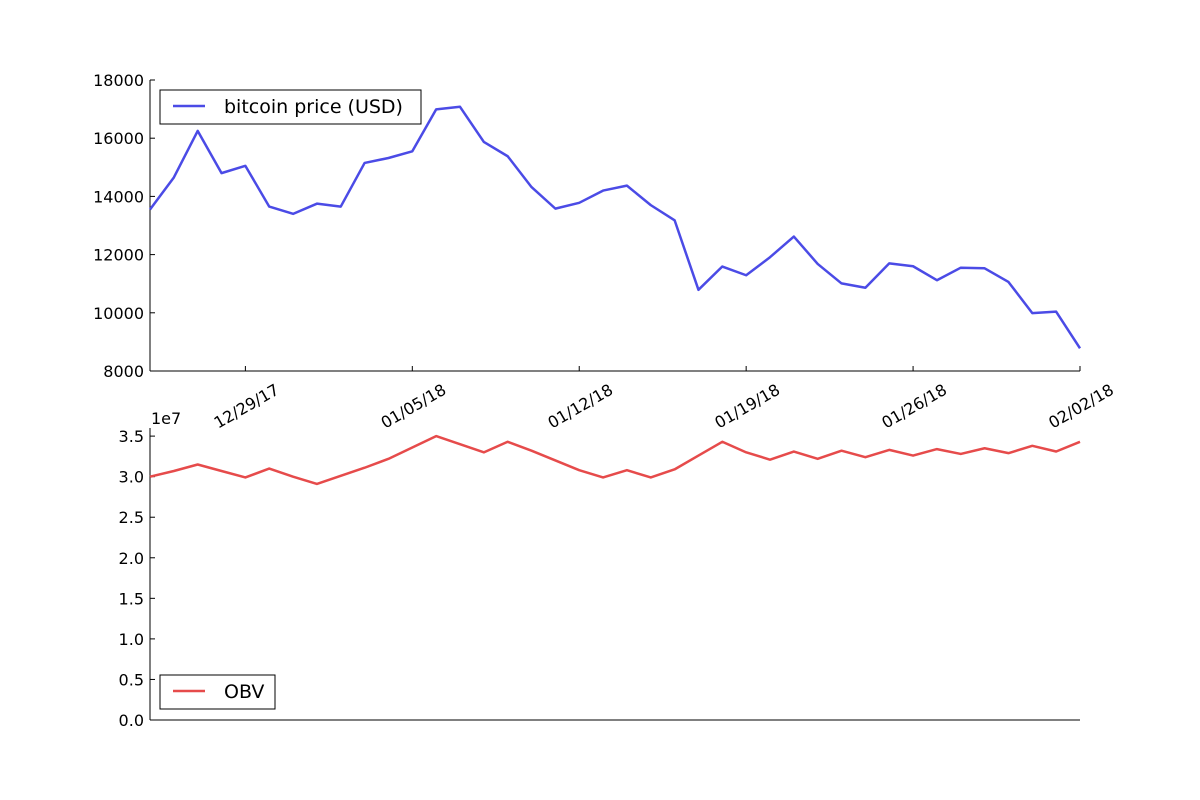 The height and width of the screenshot is (800, 1200). I want to click on obv-y-tick-label: 0.5, so click(131, 679).